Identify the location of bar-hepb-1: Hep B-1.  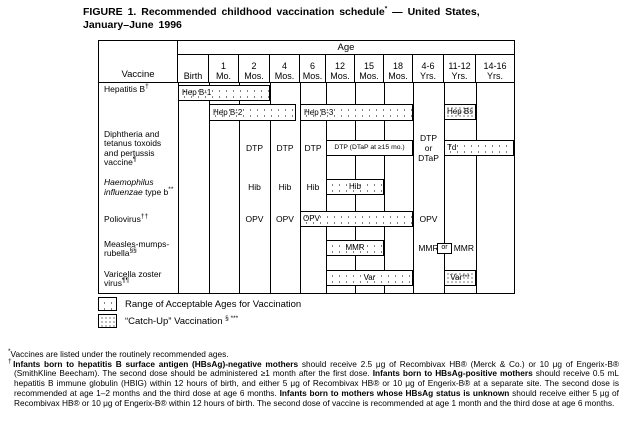
(224, 93).